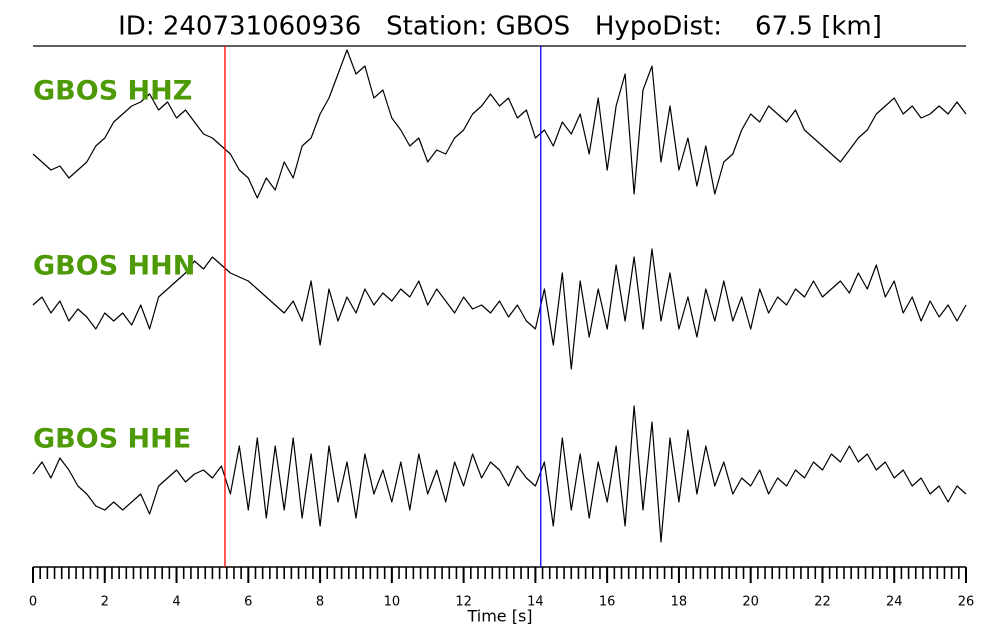 The image size is (1000, 640). What do you see at coordinates (535, 602) in the screenshot?
I see `x-tick-label: 14` at bounding box center [535, 602].